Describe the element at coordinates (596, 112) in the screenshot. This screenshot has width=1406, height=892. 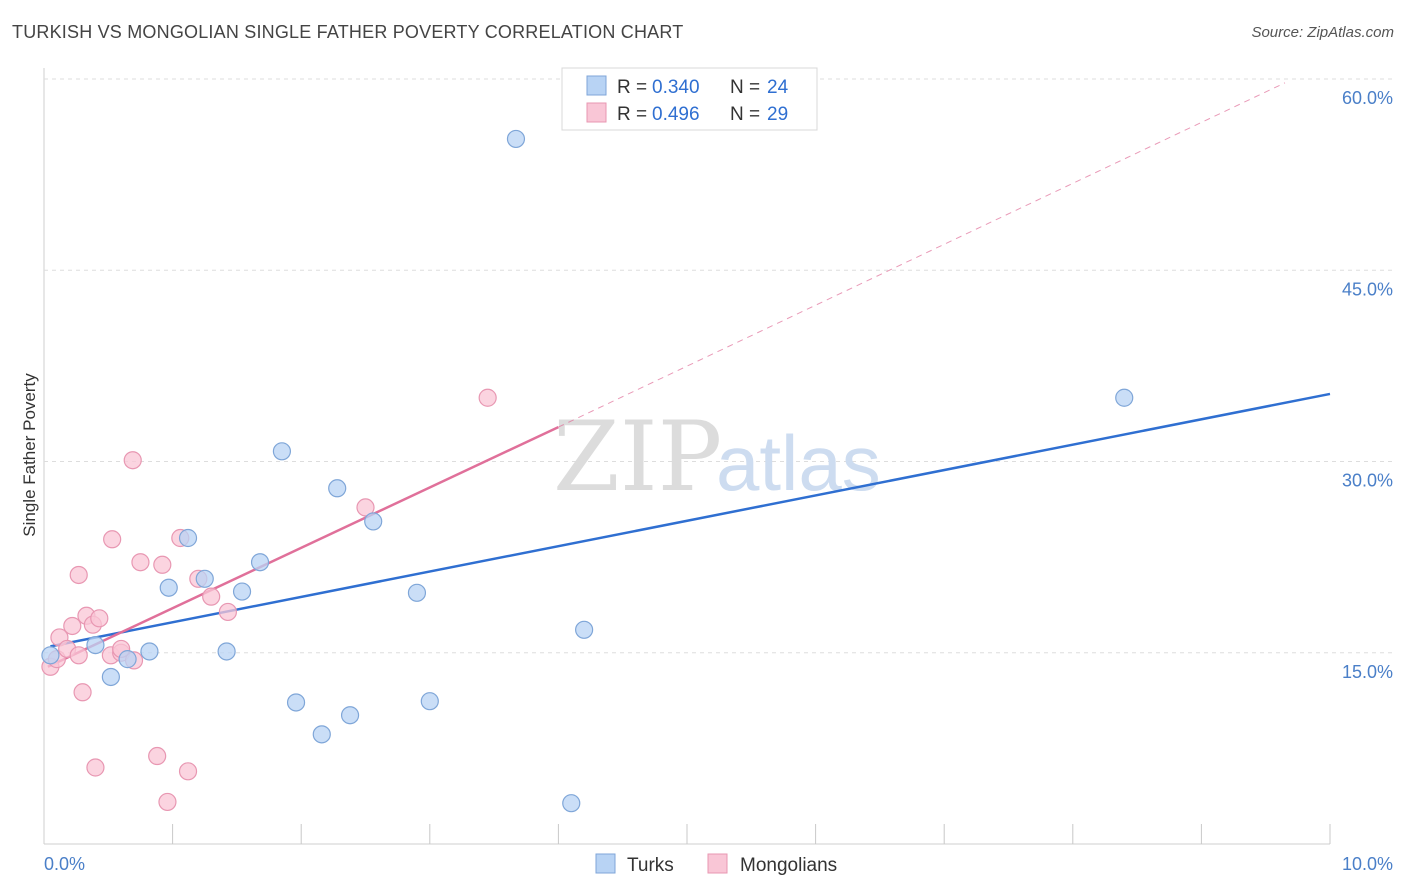
I see `legend-swatch-mongolians` at that location.